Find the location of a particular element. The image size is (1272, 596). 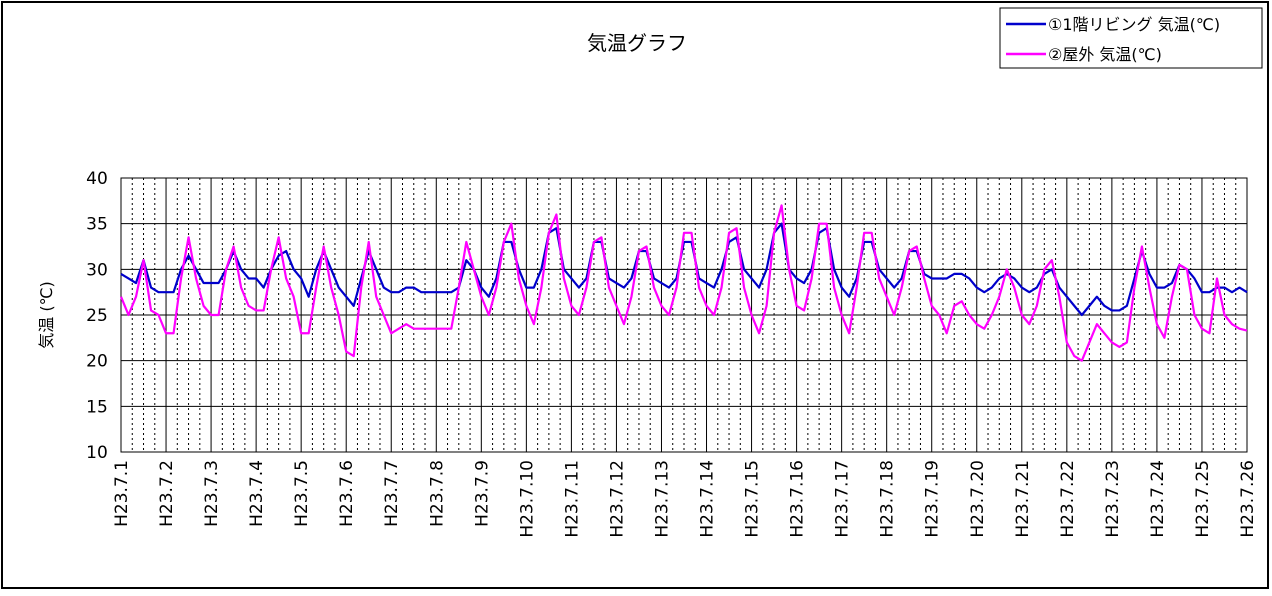

x-tick-label: H23.7.25 is located at coordinates (1203, 499).